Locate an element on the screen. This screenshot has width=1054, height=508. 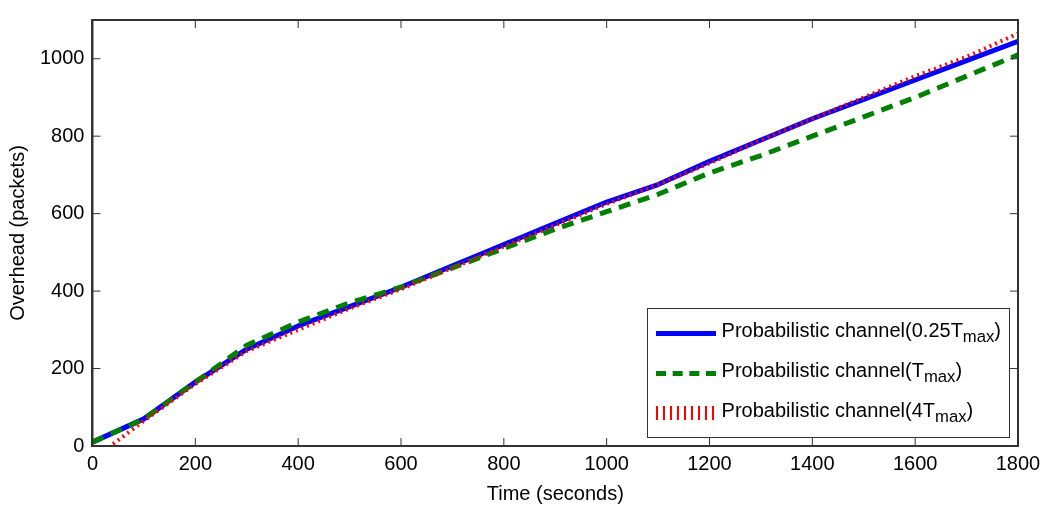
x-tick-label: 600 is located at coordinates (401, 462).